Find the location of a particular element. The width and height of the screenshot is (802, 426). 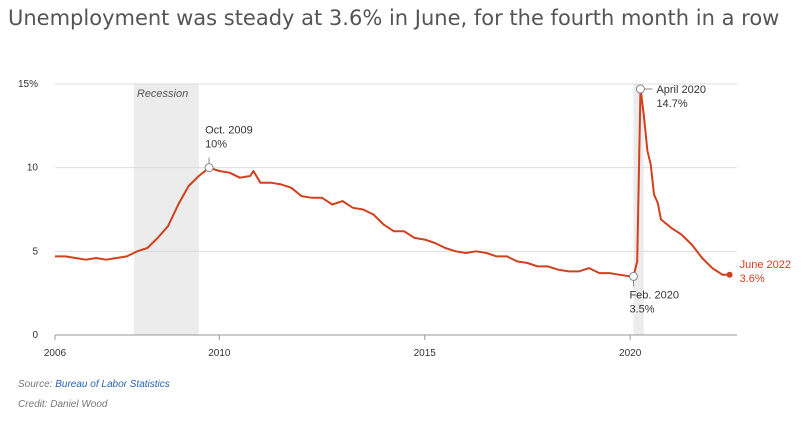

x-tick-label: 2015 is located at coordinates (425, 353).